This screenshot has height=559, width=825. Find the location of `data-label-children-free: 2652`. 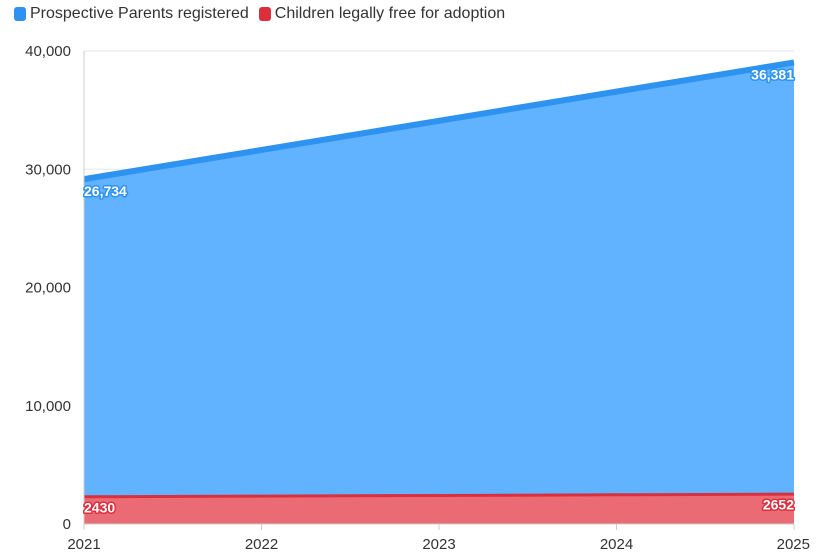

data-label-children-free: 2652 is located at coordinates (778, 505).